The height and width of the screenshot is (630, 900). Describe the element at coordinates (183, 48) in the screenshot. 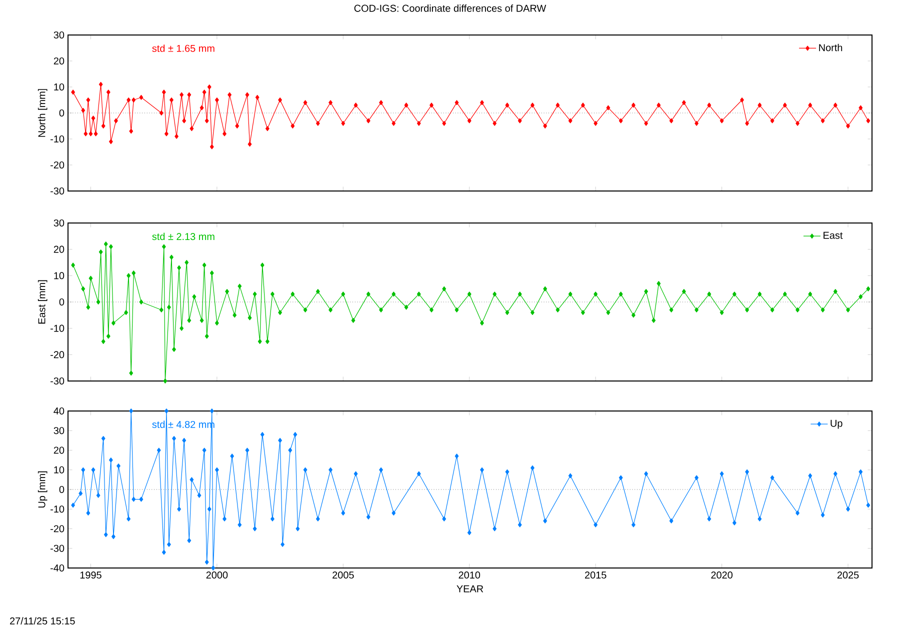

I see `annotation: std ± 1.65 mm` at that location.